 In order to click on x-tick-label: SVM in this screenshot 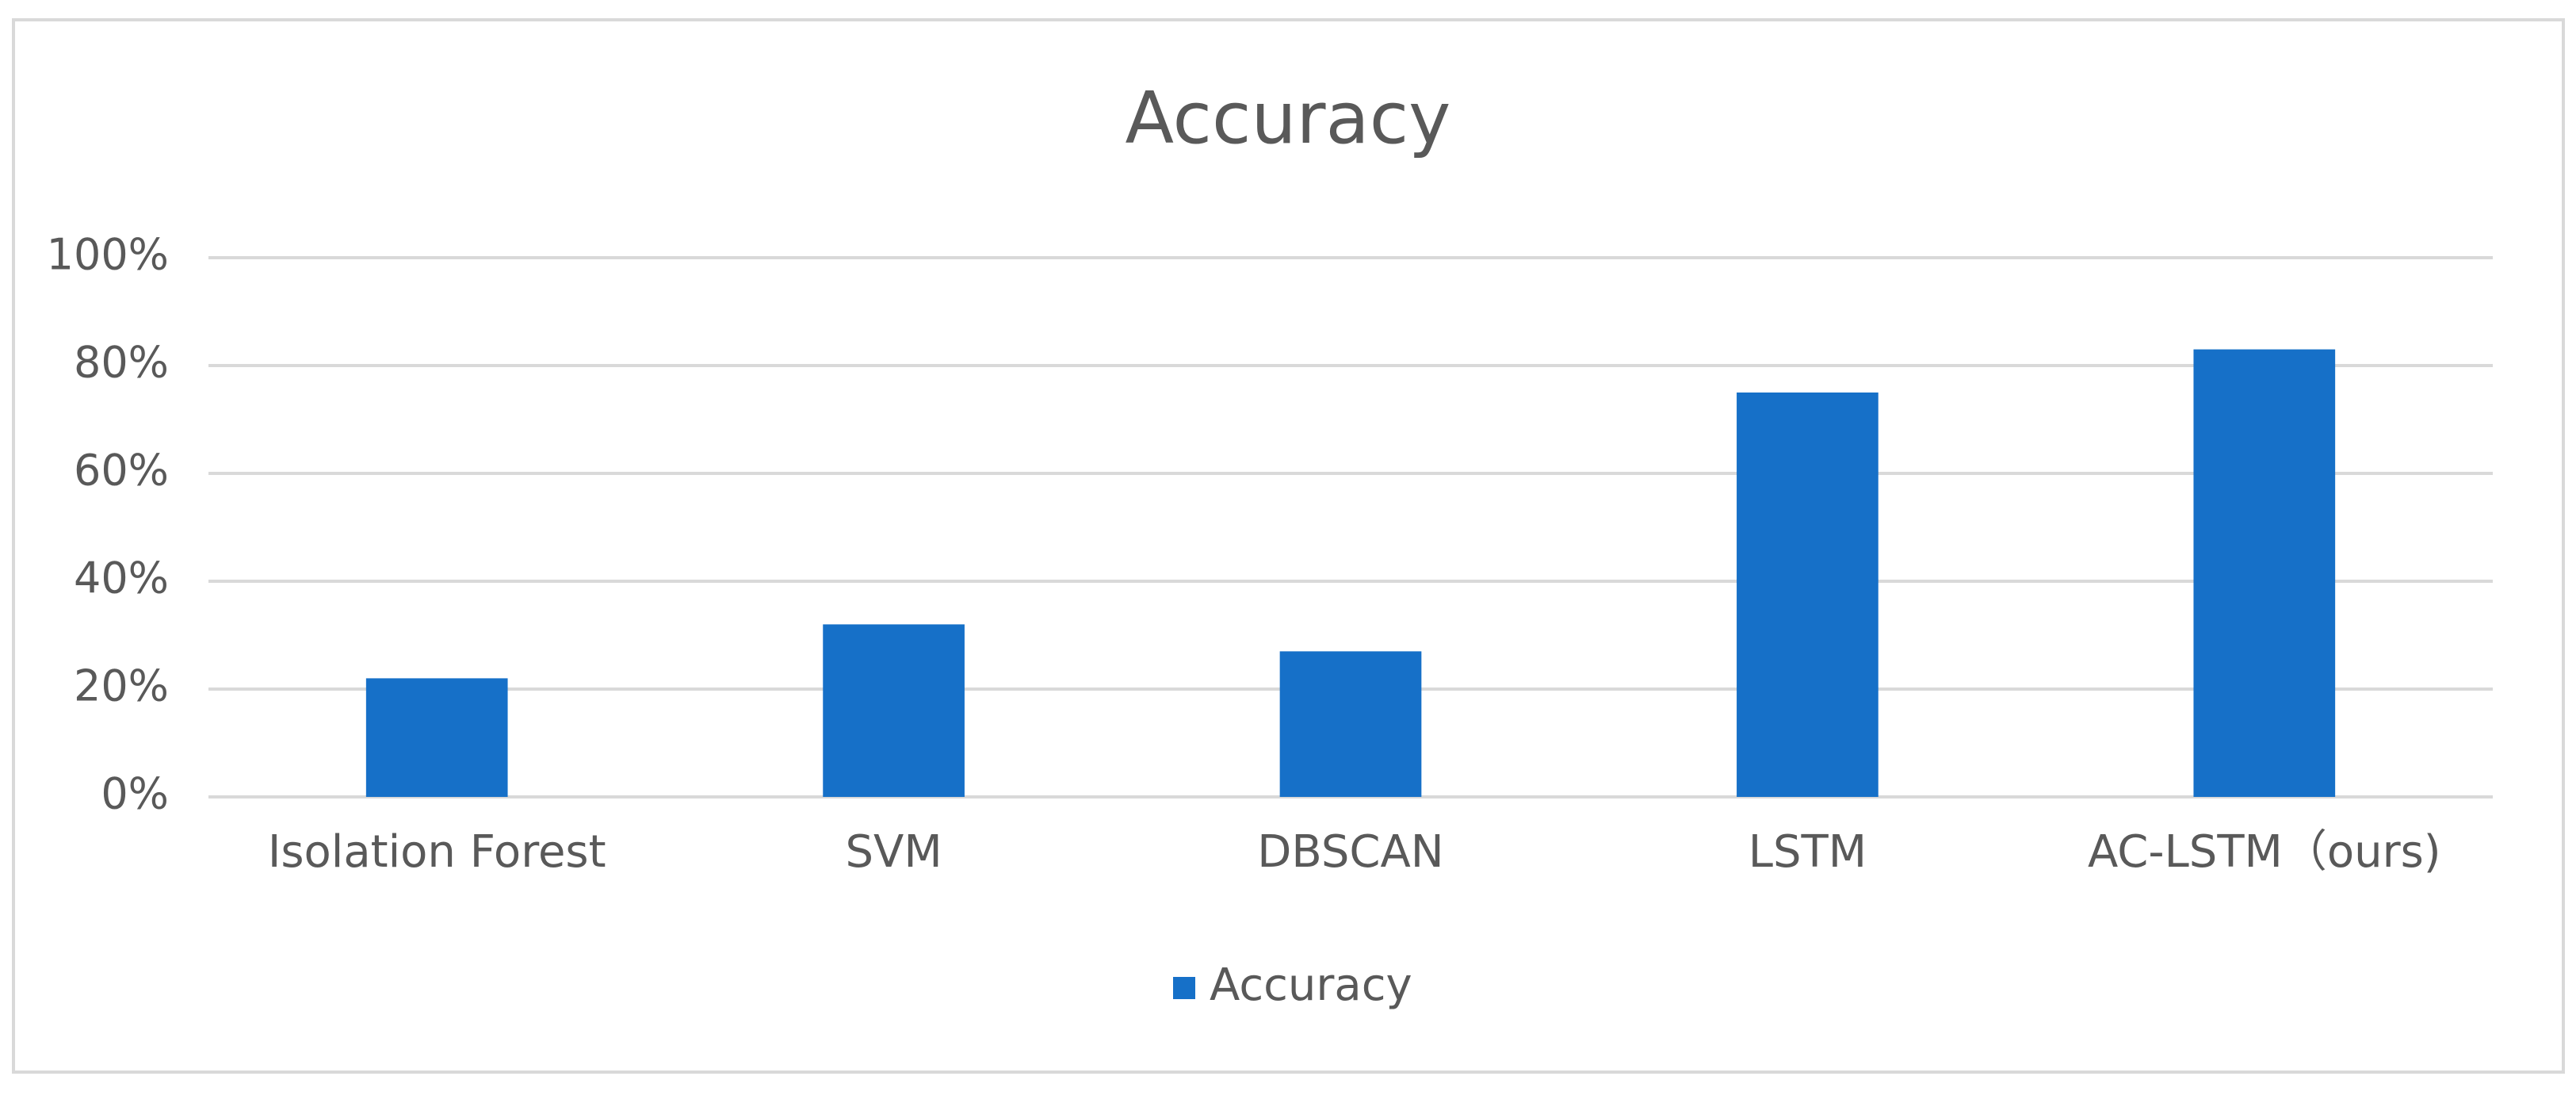, I will do `click(894, 852)`.